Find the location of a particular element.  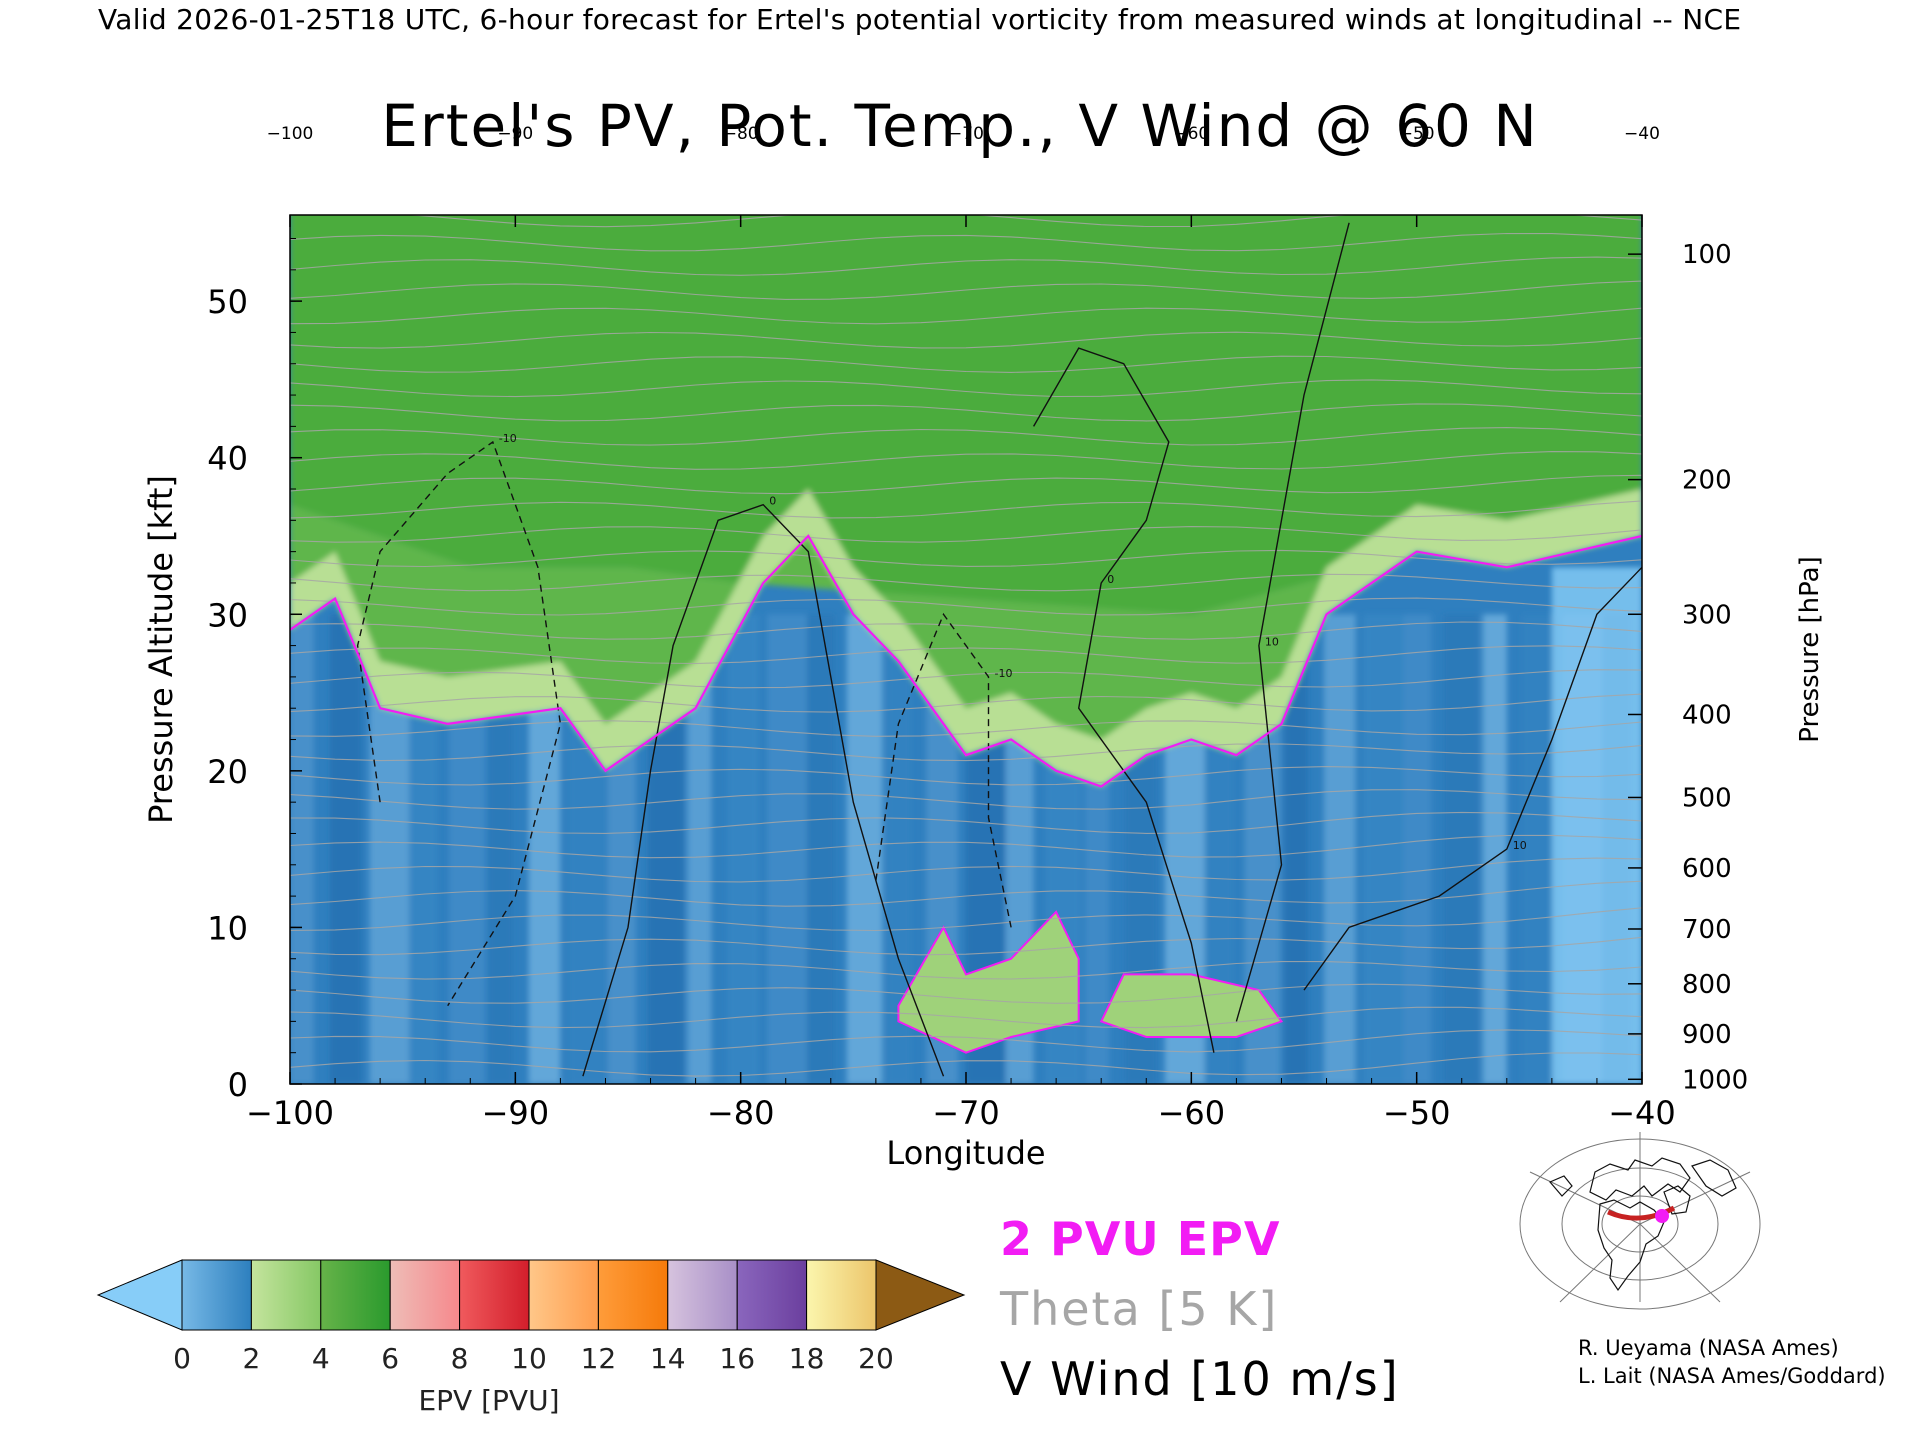

y-tick-label: 10 is located at coordinates (227, 928).